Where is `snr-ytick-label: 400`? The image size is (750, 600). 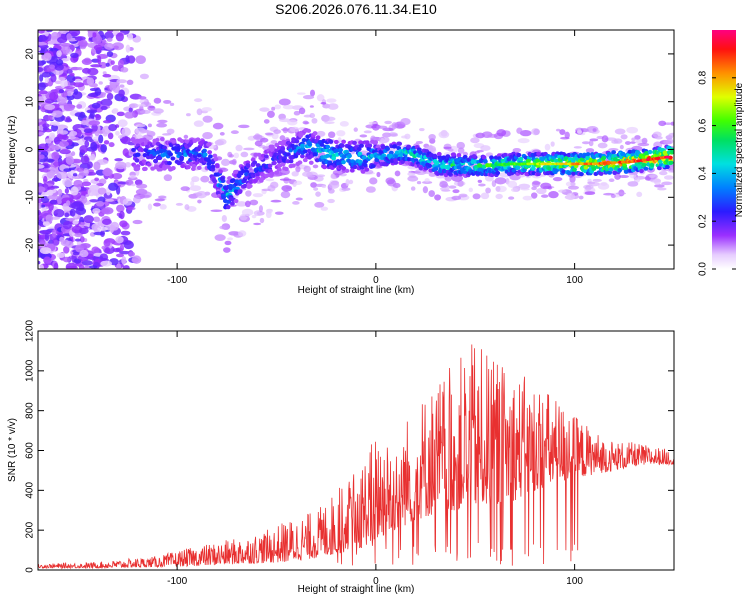
snr-ytick-label: 400 is located at coordinates (30, 490).